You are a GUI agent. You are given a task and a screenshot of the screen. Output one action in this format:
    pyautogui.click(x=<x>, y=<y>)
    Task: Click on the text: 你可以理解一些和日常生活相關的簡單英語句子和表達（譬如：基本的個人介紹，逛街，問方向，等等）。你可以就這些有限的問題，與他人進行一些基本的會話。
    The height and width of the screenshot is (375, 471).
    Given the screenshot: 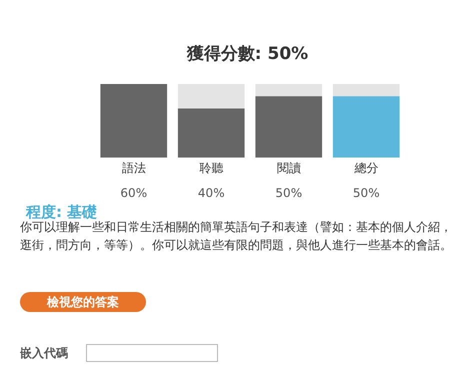 What is the action you would take?
    pyautogui.click(x=236, y=237)
    